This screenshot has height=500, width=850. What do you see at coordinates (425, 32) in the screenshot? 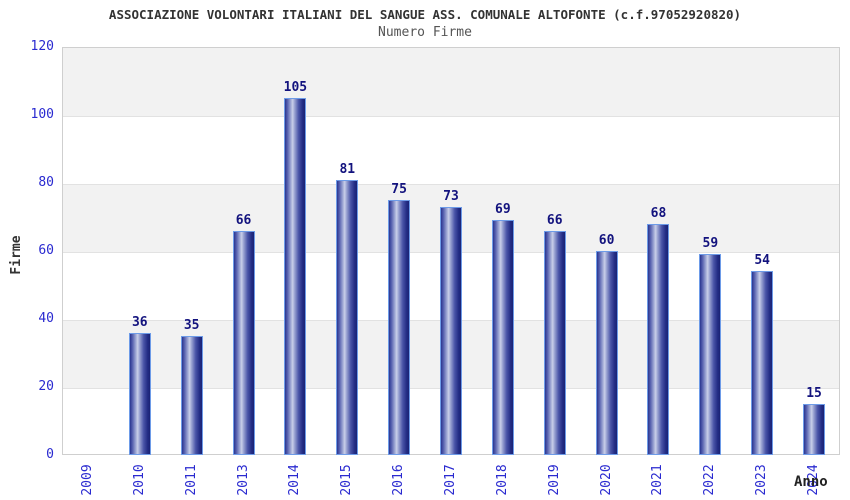
I see `chart-subtitle: Numero Firme` at bounding box center [425, 32].